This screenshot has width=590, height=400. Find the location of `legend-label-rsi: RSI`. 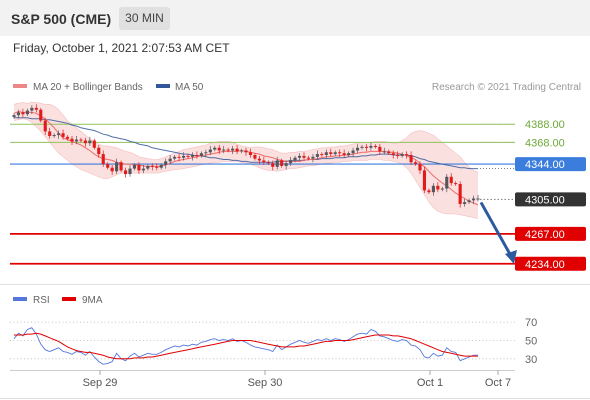

legend-label-rsi: RSI is located at coordinates (41, 300).